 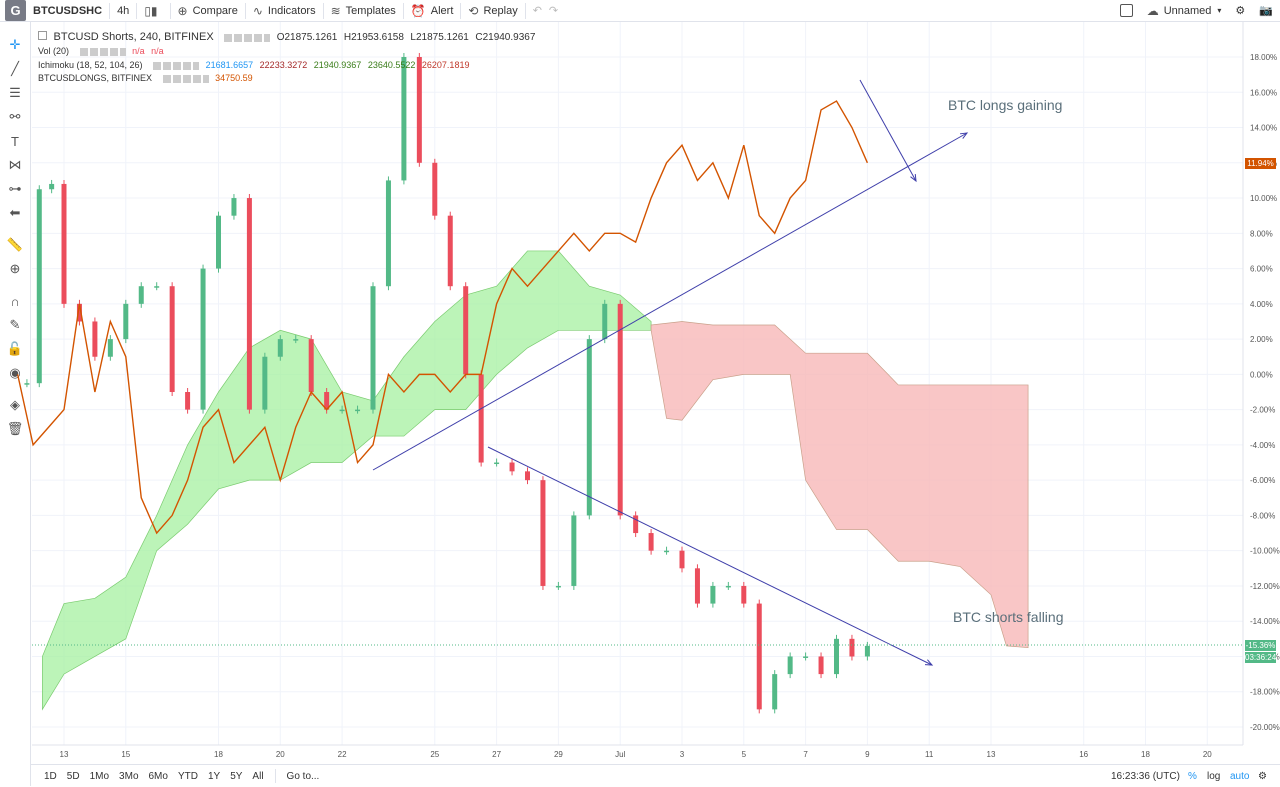 I want to click on trend-line-icon: ╱, so click(x=15, y=68).